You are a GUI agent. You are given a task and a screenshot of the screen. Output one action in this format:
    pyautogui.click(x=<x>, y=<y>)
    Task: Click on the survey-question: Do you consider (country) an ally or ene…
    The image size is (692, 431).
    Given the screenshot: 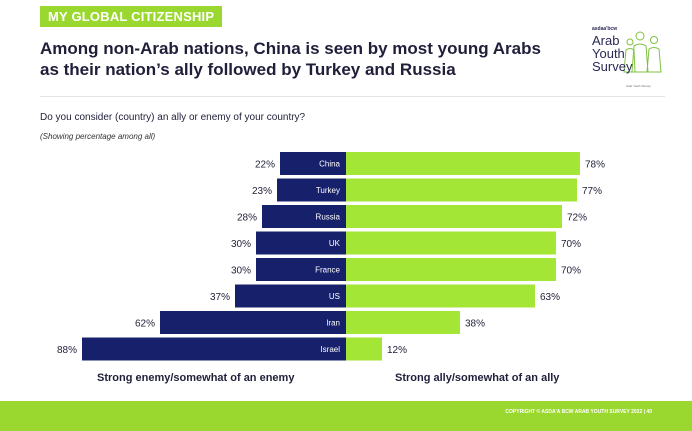 What is the action you would take?
    pyautogui.click(x=173, y=117)
    